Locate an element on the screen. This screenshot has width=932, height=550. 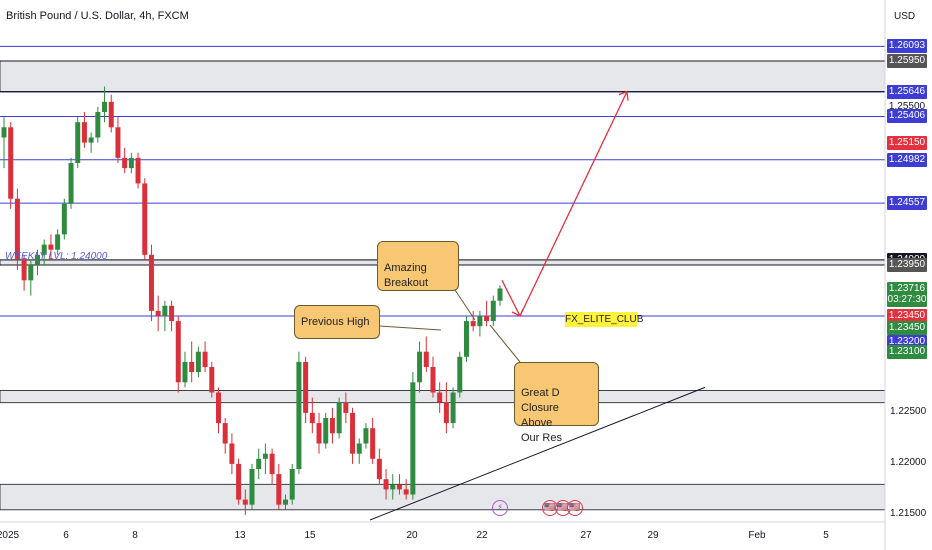
us-flag-event-icon: 🇺🇸 is located at coordinates (575, 508).